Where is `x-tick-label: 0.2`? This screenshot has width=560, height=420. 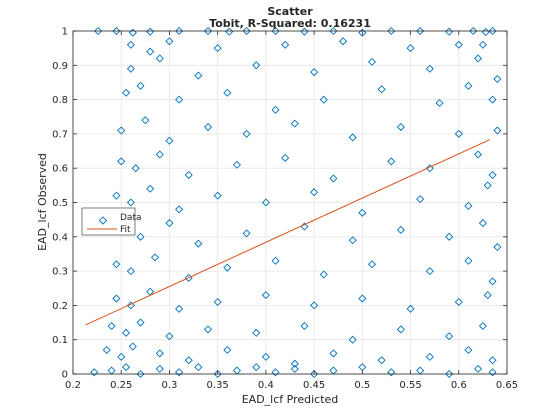 x-tick-label: 0.2 is located at coordinates (73, 385).